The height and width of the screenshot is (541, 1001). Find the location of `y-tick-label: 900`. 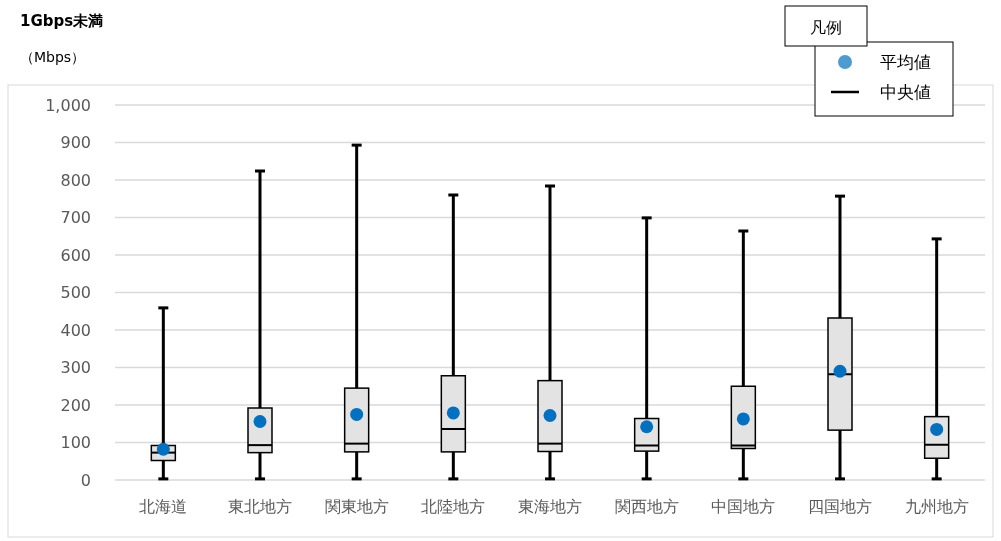

y-tick-label: 900 is located at coordinates (75, 142).